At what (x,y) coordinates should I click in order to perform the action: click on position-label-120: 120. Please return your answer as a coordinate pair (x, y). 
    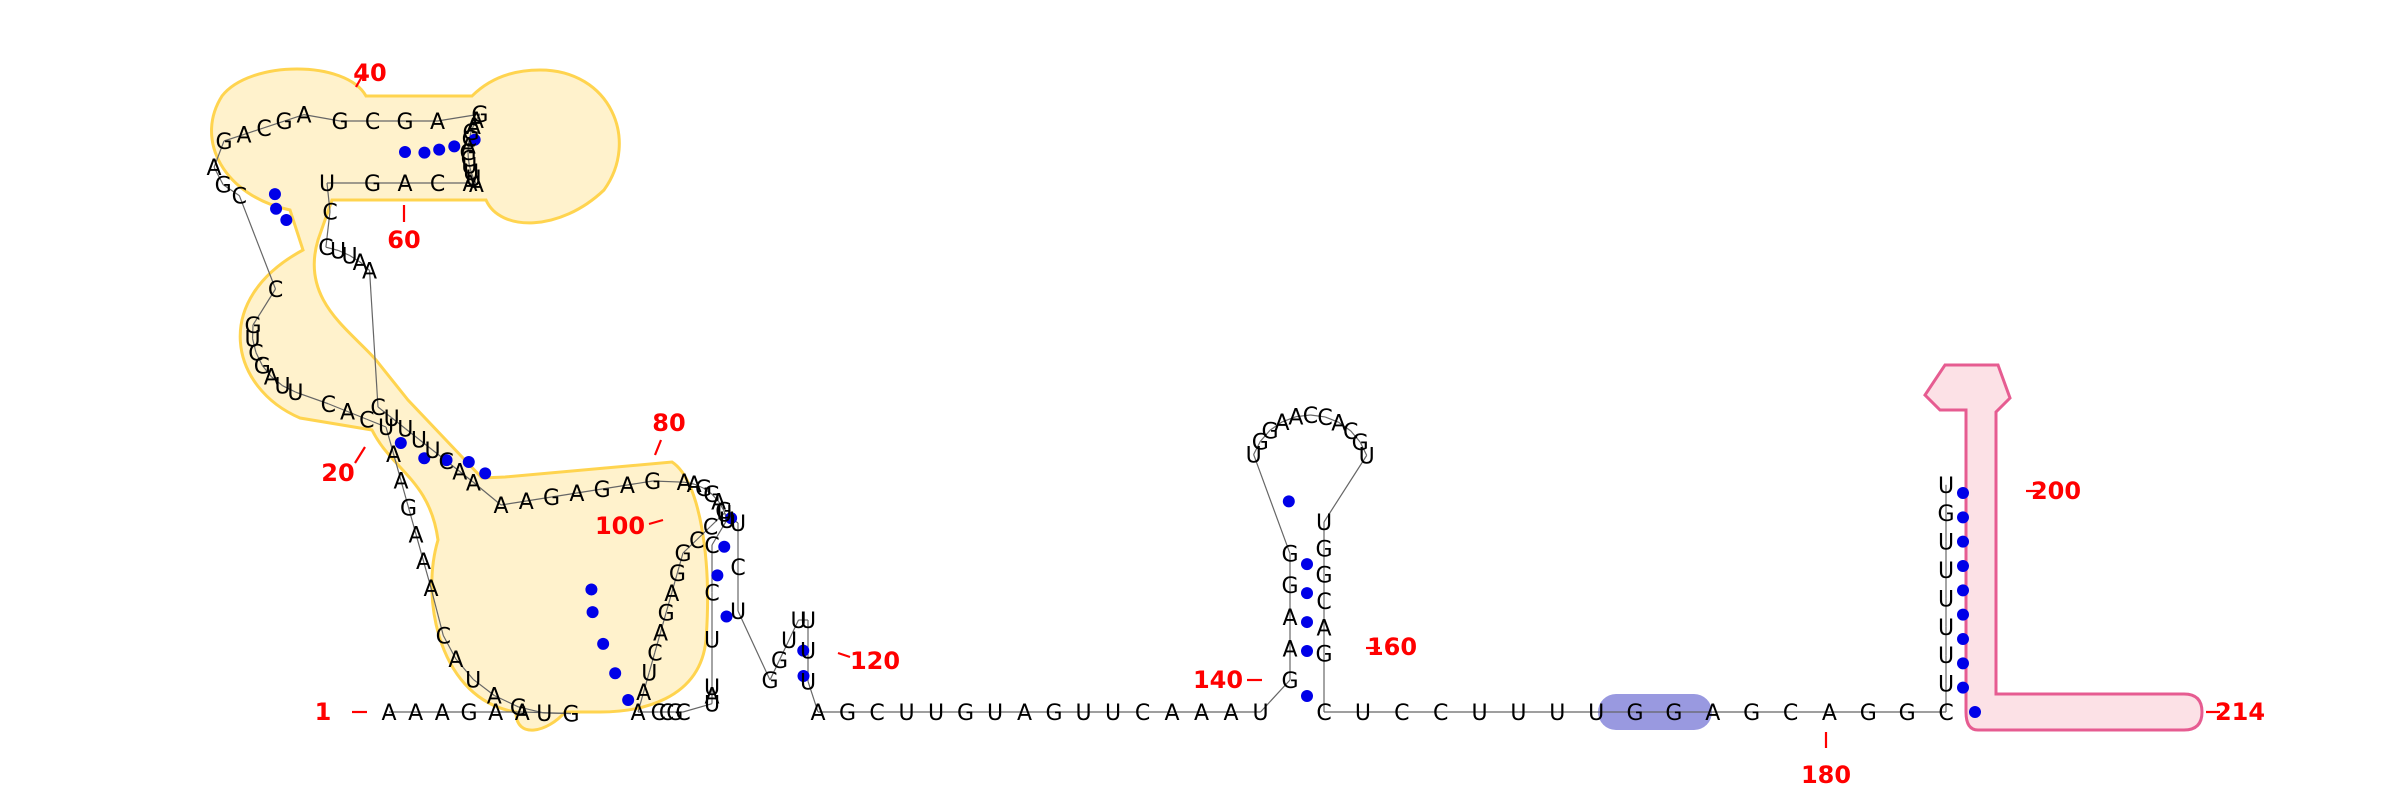
    Looking at the image, I should click on (875, 661).